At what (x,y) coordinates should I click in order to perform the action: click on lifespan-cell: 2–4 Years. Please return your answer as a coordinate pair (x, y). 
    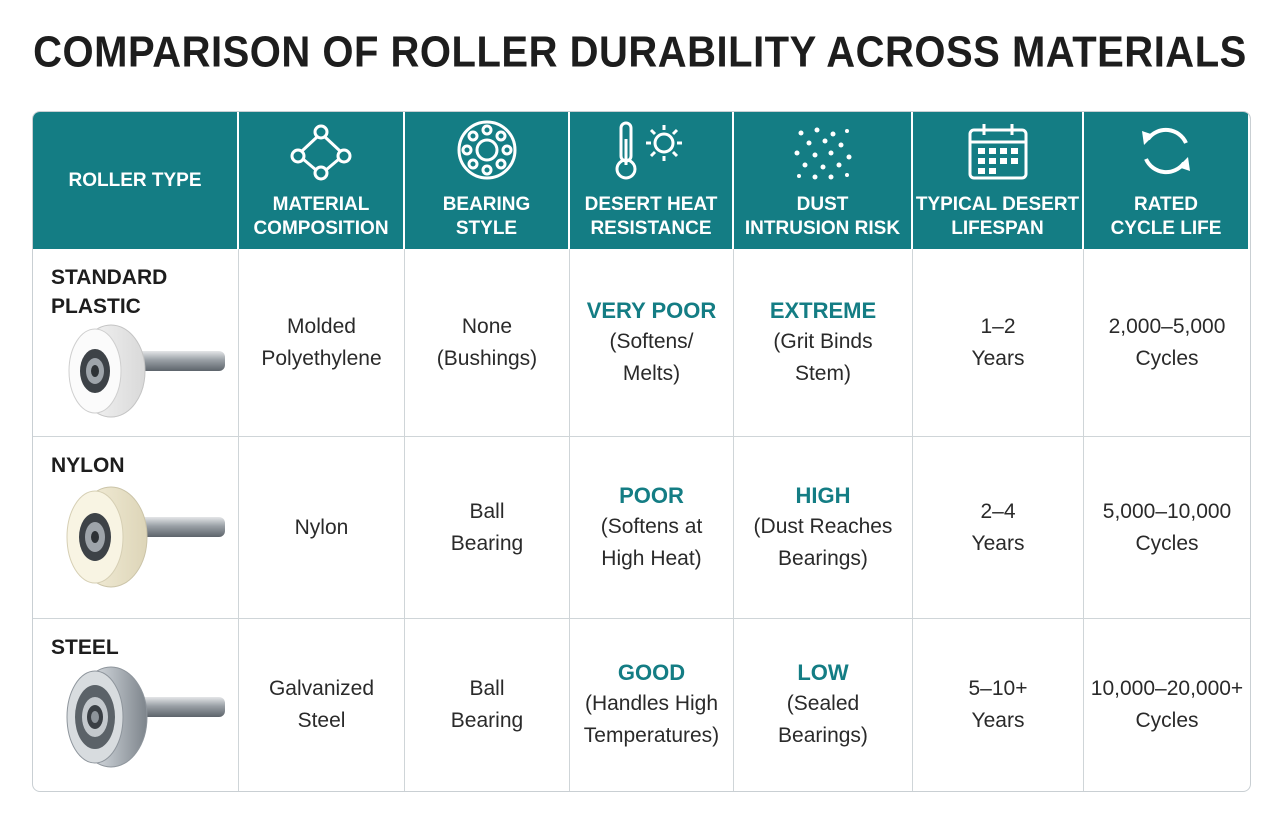
    Looking at the image, I should click on (998, 528).